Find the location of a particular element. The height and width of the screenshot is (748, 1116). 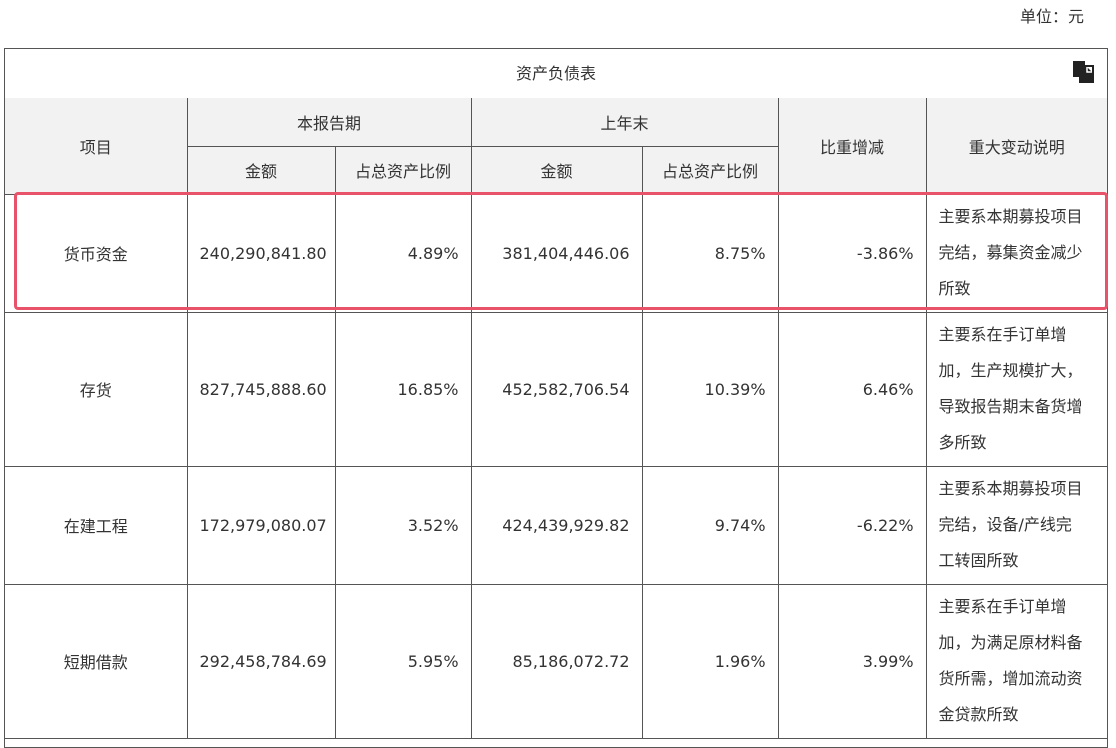

header-prior-year-end: 上年末 is located at coordinates (624, 122).